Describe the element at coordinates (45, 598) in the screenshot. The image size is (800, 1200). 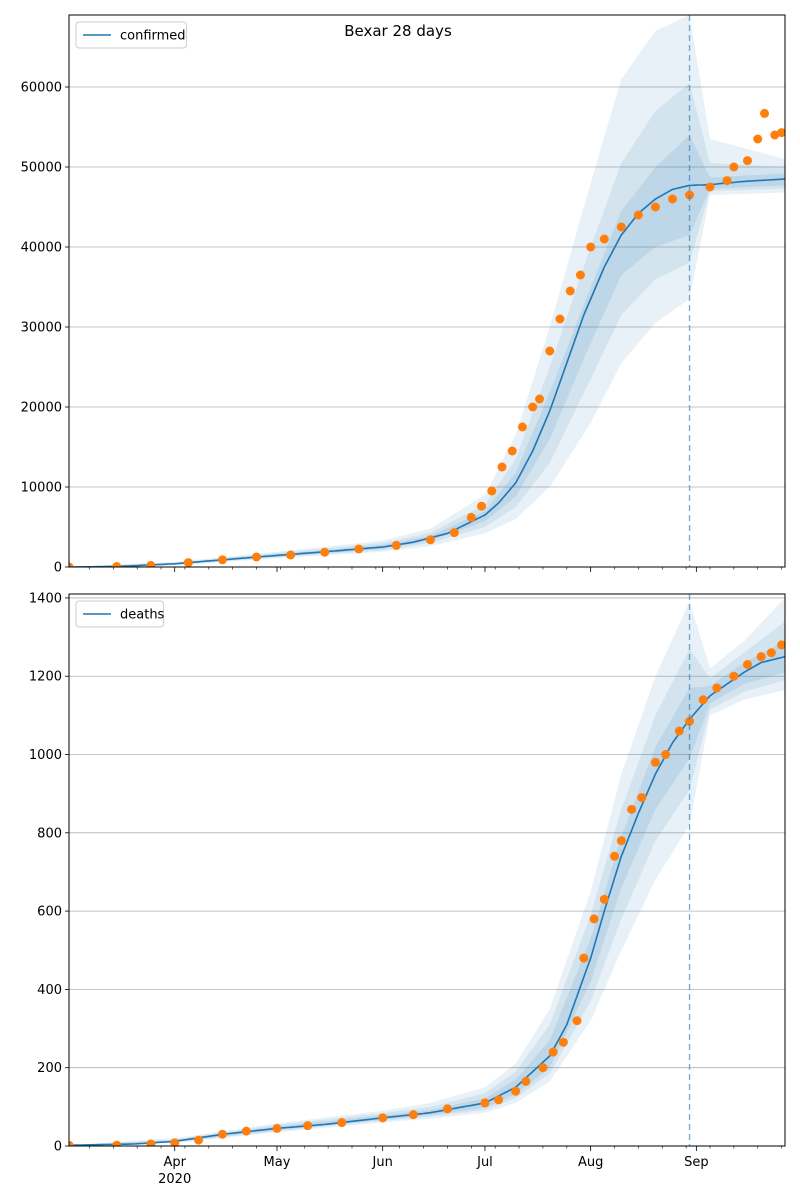
I see `y-tick-label: 1400` at that location.